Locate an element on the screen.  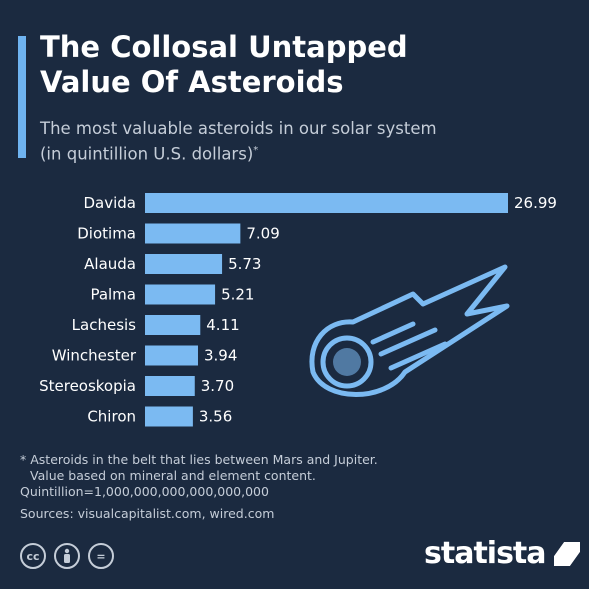
statista-logo: statista is located at coordinates (503, 553).